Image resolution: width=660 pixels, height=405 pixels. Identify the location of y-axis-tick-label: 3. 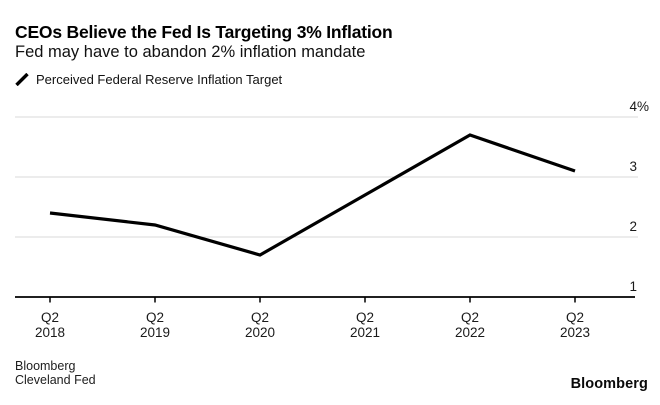
(633, 166).